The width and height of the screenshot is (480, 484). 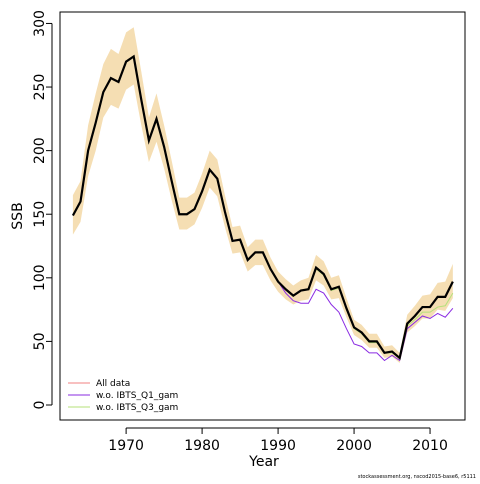 What do you see at coordinates (354, 446) in the screenshot?
I see `x-tick-label: 2000` at bounding box center [354, 446].